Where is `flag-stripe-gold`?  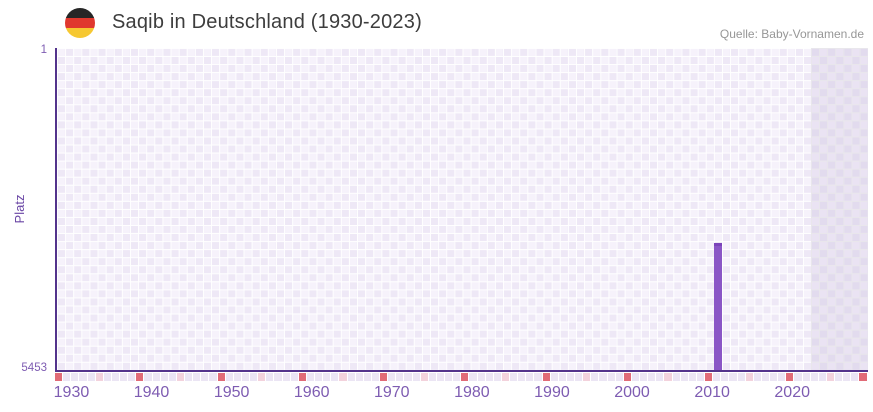
flag-stripe-gold is located at coordinates (80, 33).